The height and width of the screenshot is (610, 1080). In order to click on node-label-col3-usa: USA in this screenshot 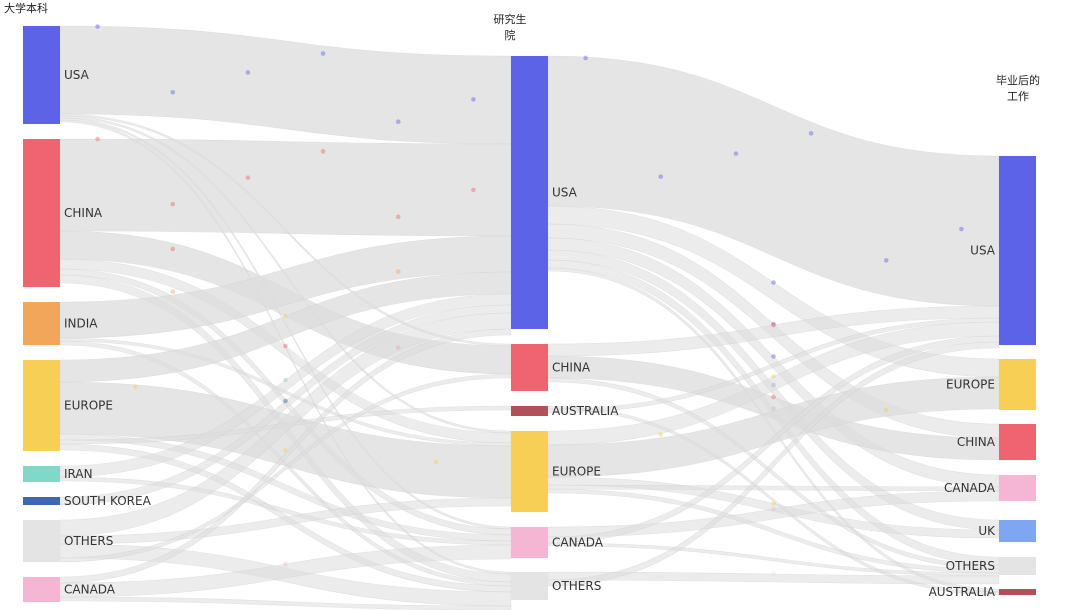, I will do `click(983, 251)`.